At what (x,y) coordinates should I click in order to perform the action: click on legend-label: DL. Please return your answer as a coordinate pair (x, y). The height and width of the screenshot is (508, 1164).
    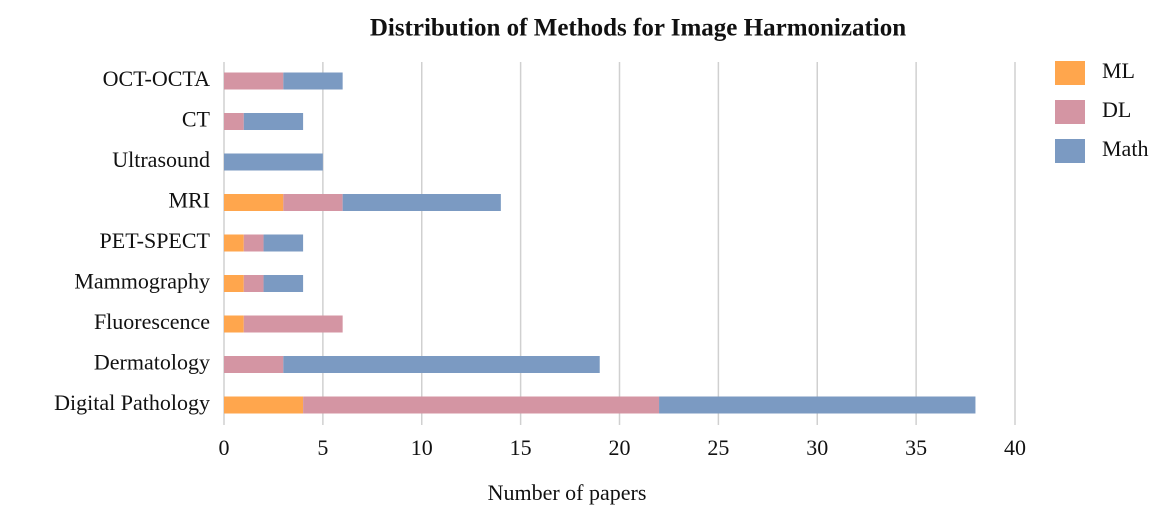
    Looking at the image, I should click on (1116, 109).